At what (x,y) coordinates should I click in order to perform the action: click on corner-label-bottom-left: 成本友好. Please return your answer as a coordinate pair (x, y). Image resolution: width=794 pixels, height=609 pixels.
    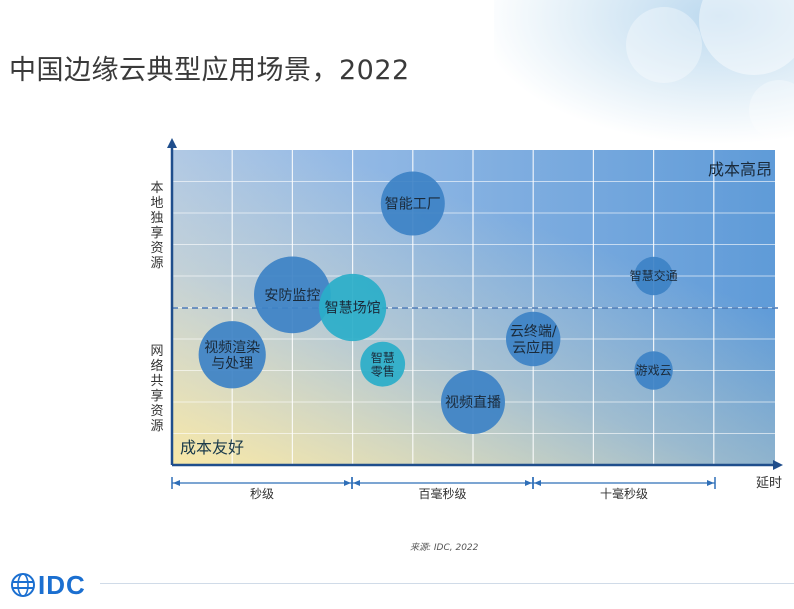
    Looking at the image, I should click on (212, 447).